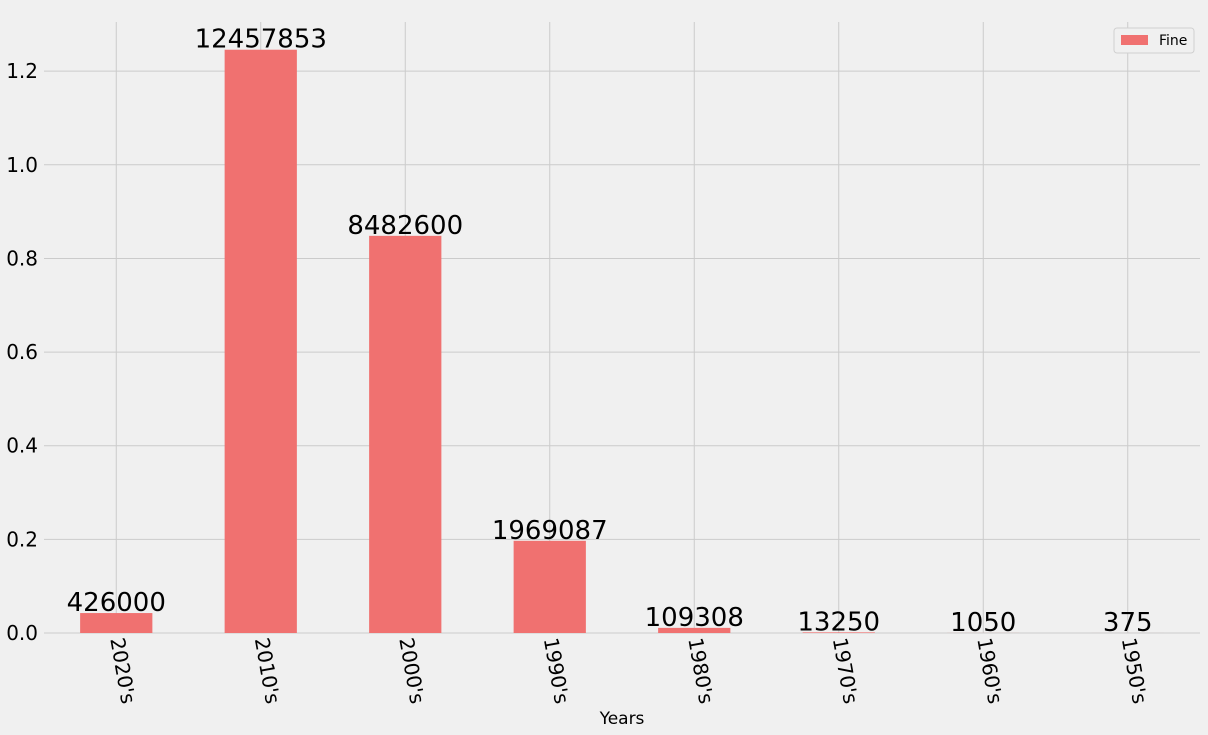 Image resolution: width=1208 pixels, height=735 pixels. What do you see at coordinates (22, 539) in the screenshot?
I see `y-tick-label: 0.2` at bounding box center [22, 539].